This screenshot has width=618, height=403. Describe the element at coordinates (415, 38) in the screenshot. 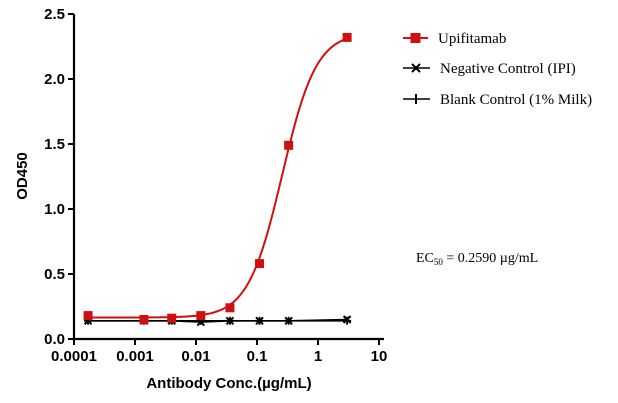

I see `legend-marker-upifitamab` at that location.